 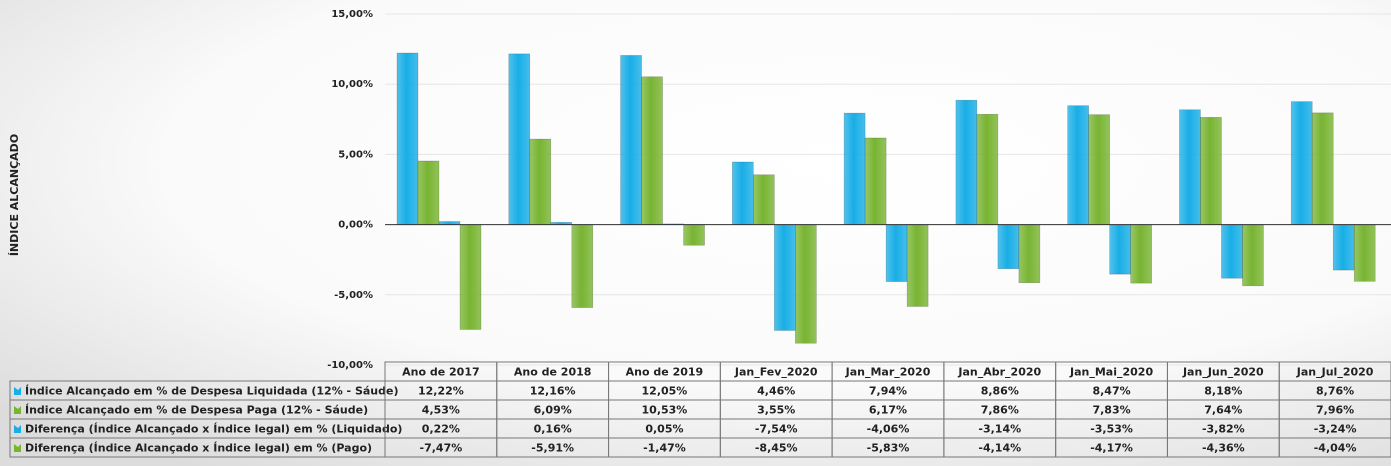 What do you see at coordinates (553, 372) in the screenshot?
I see `x-tick-label: Ano de 2018` at bounding box center [553, 372].